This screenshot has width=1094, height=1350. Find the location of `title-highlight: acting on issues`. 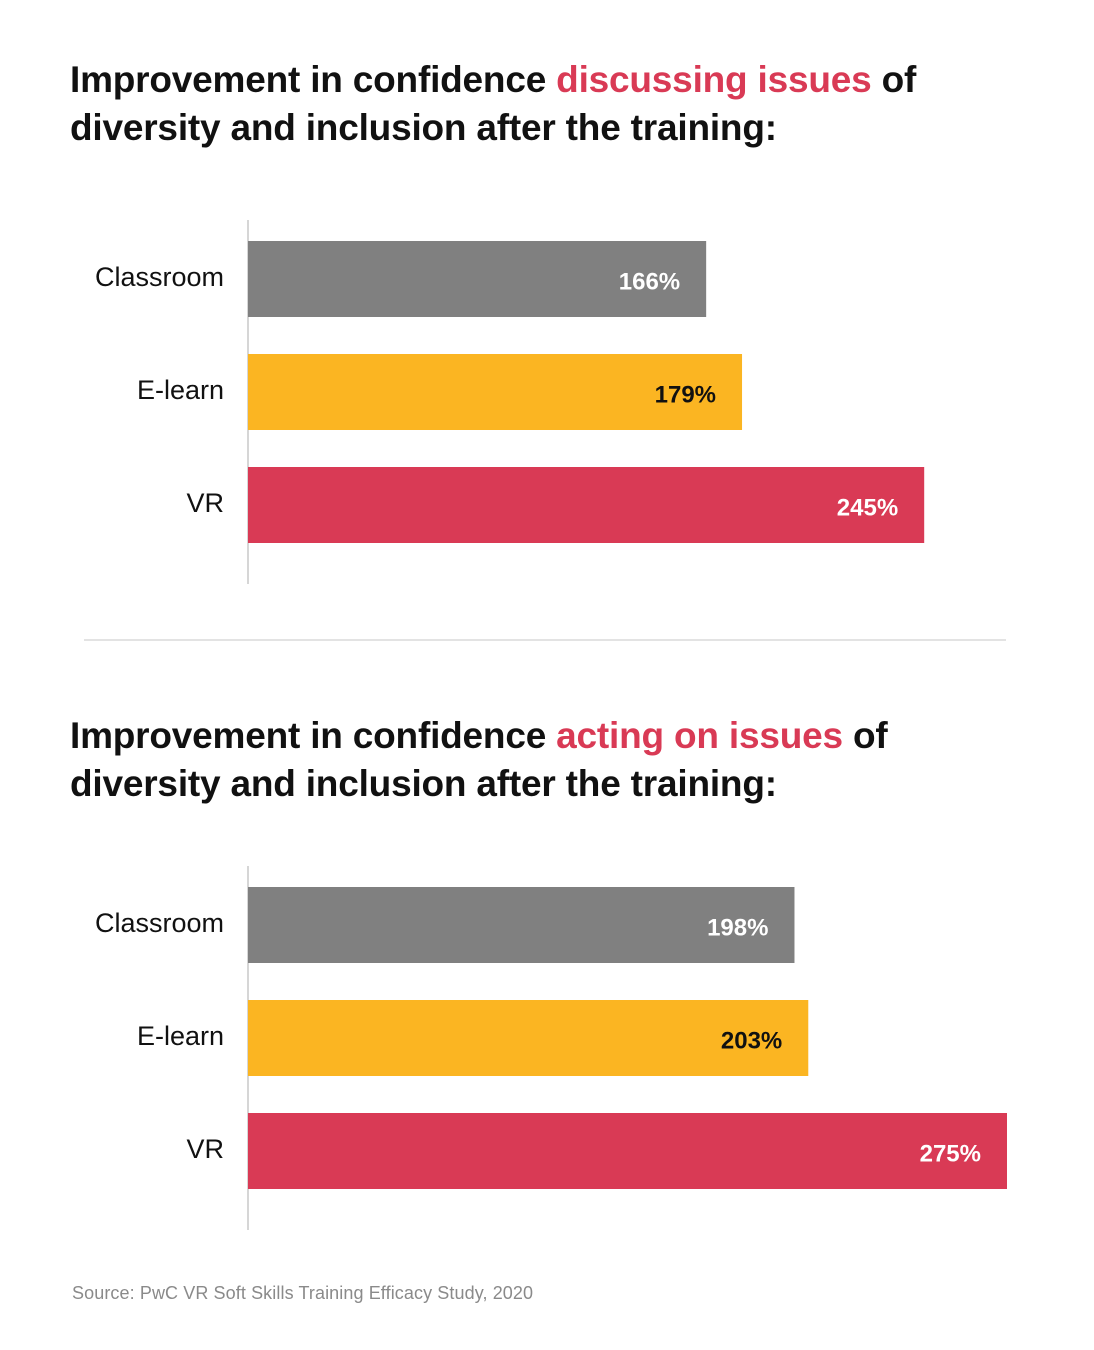

title-highlight: acting on issues is located at coordinates (699, 735).